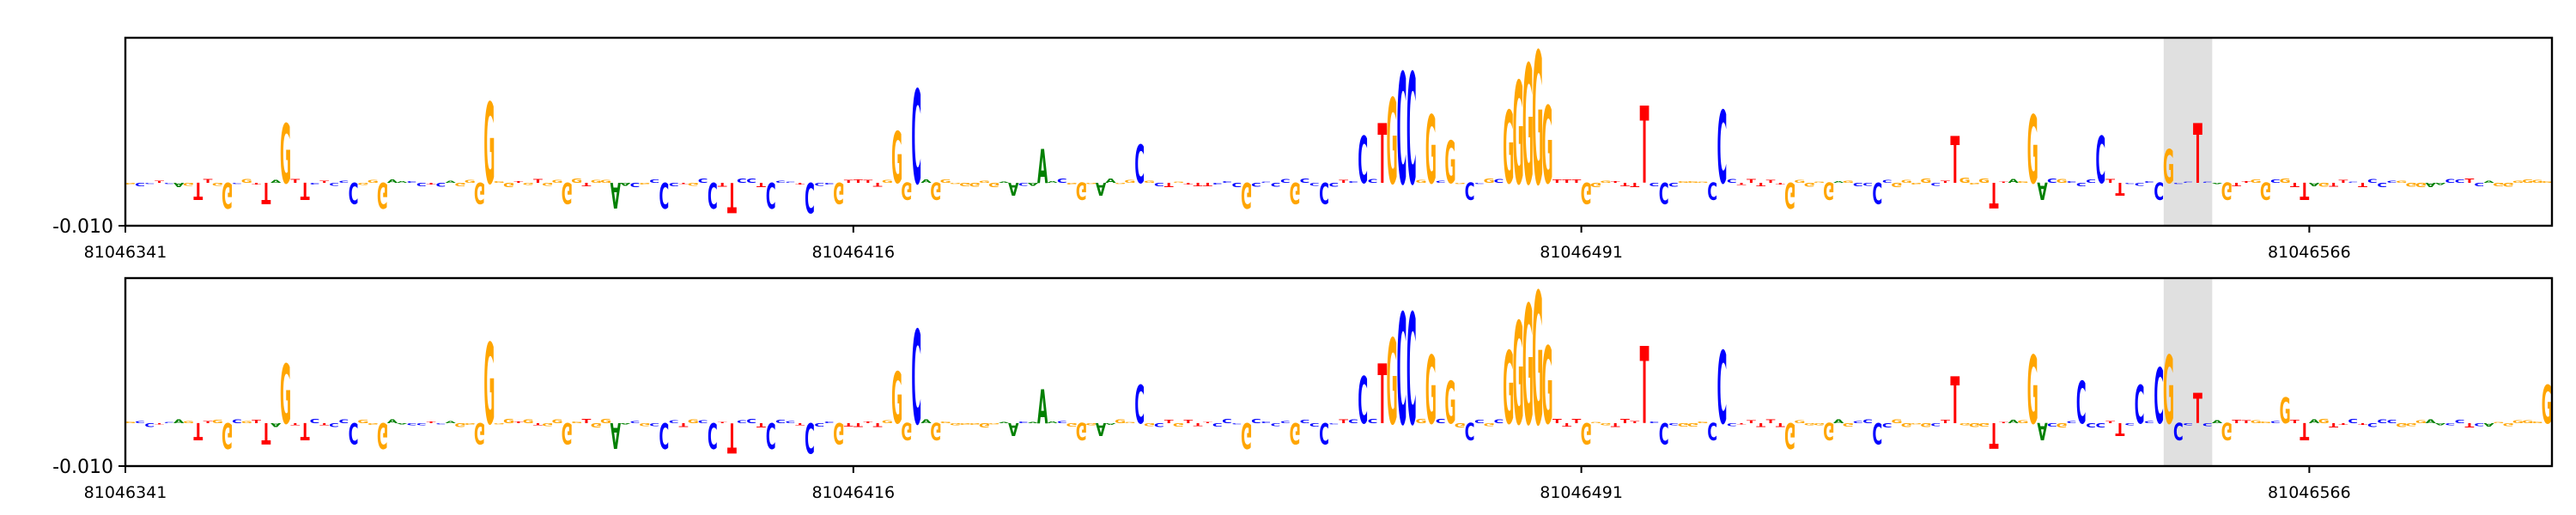 This screenshot has height=515, width=2576. Describe the element at coordinates (82, 227) in the screenshot. I see `y-tick-label: -0.010` at that location.